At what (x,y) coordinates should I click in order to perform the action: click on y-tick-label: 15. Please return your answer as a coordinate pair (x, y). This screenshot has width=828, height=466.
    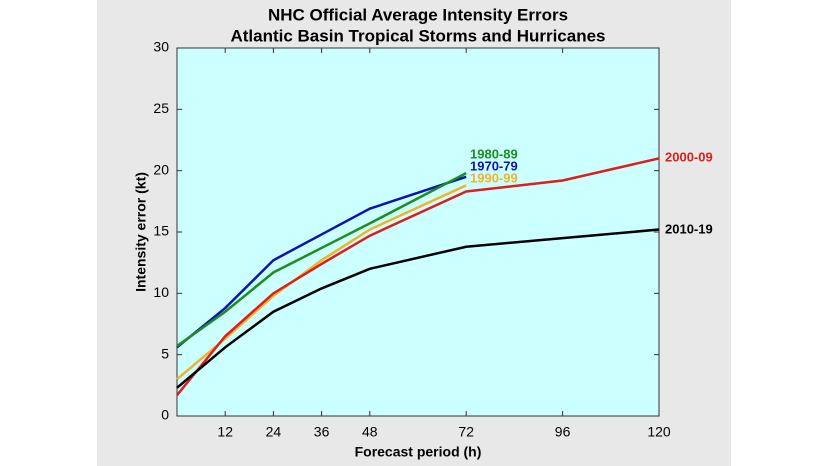
    Looking at the image, I should click on (161, 231).